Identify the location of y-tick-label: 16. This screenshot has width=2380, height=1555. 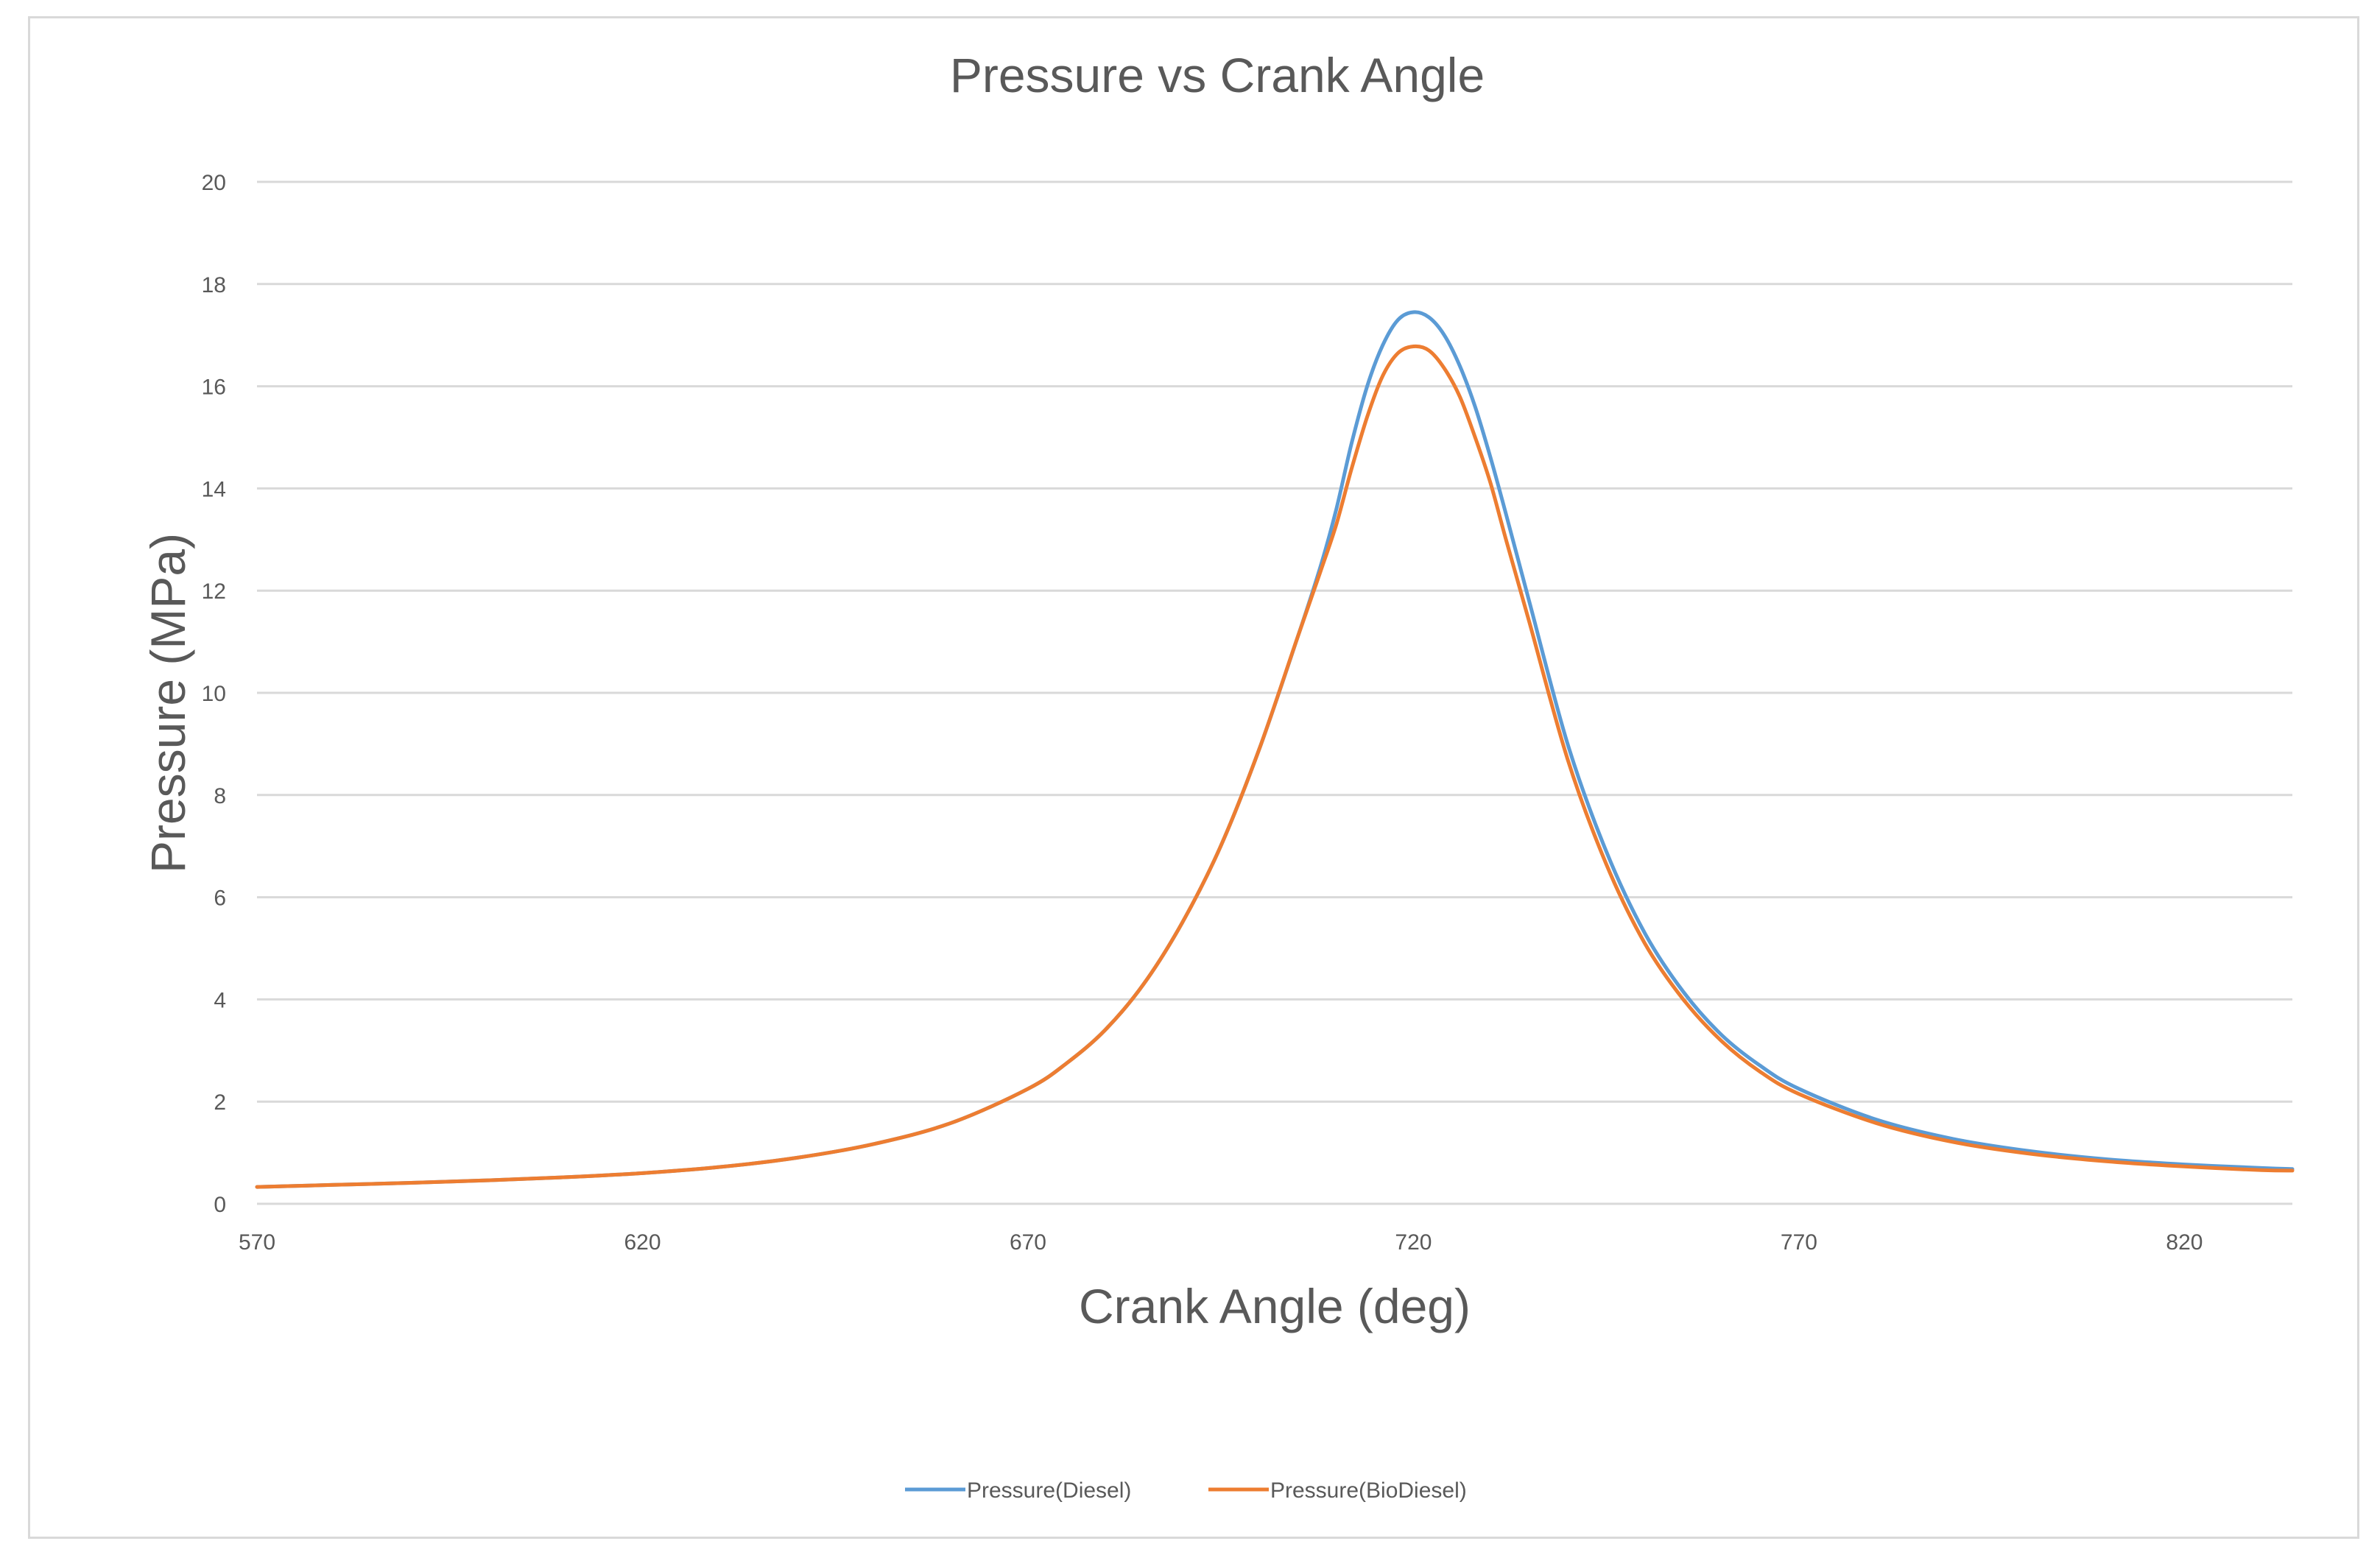
(214, 388).